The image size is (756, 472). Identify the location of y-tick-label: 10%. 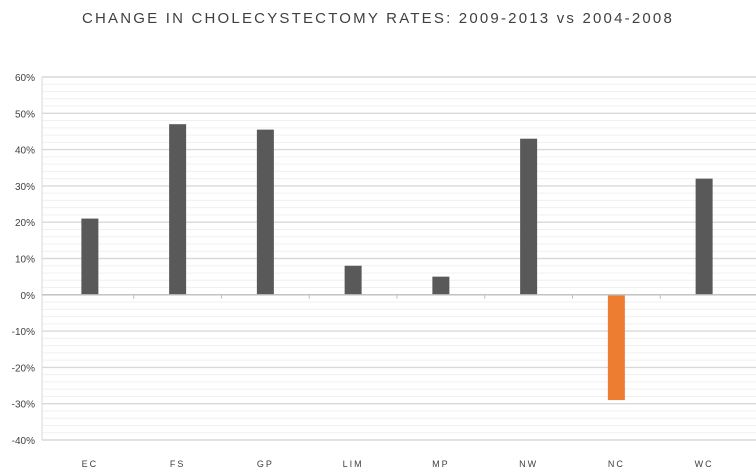
(25, 260).